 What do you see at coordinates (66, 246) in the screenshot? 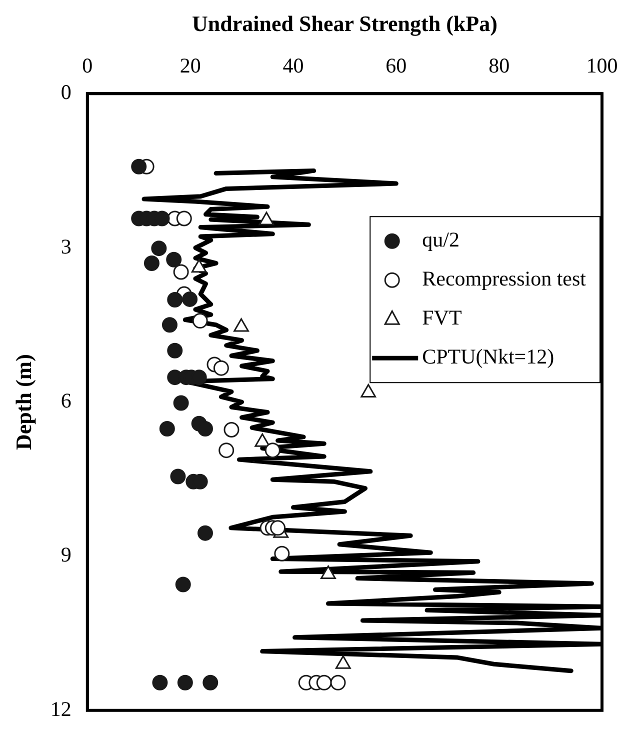
I see `y-tick-label: 3` at bounding box center [66, 246].